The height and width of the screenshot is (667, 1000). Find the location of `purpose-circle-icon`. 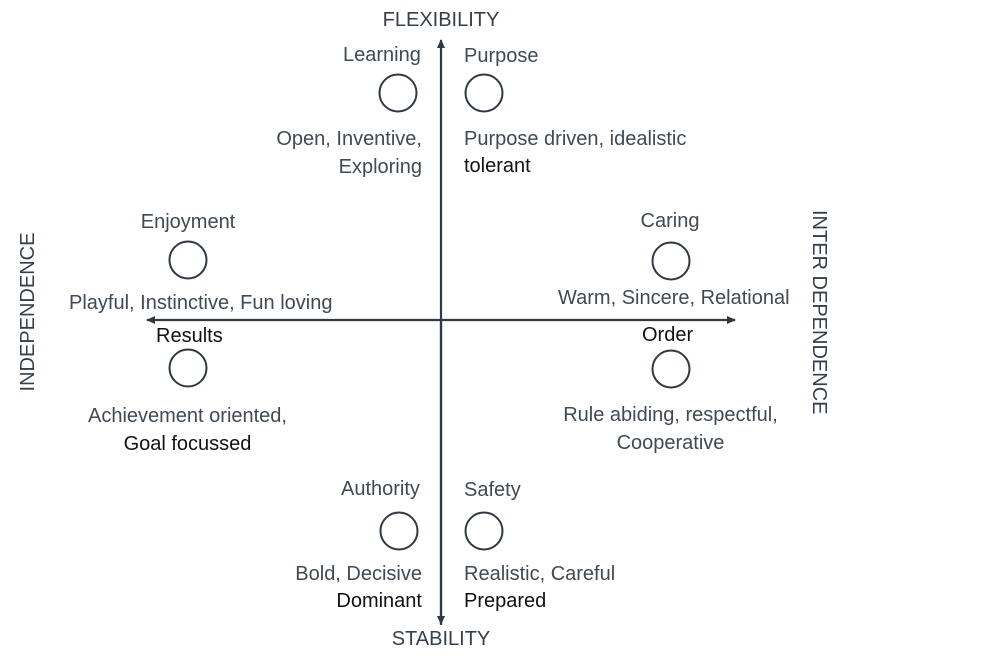

purpose-circle-icon is located at coordinates (484, 93).